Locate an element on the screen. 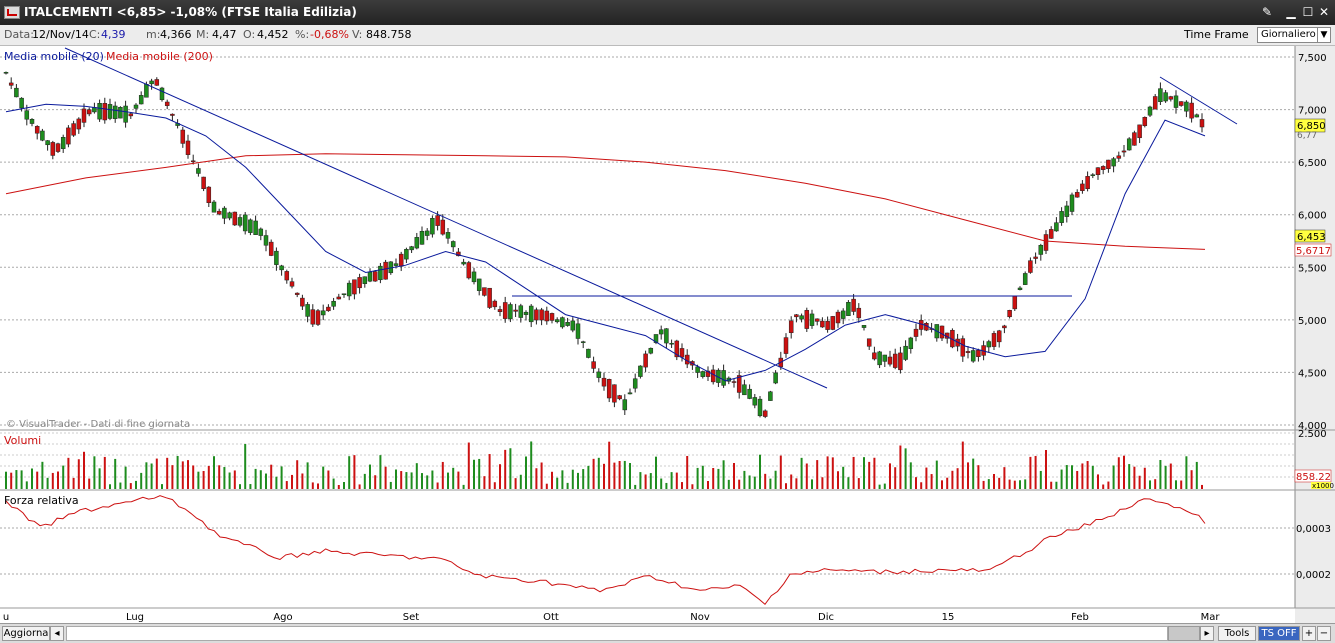 Image resolution: width=1335 pixels, height=643 pixels. maximize-button: ☐ is located at coordinates (1308, 12).